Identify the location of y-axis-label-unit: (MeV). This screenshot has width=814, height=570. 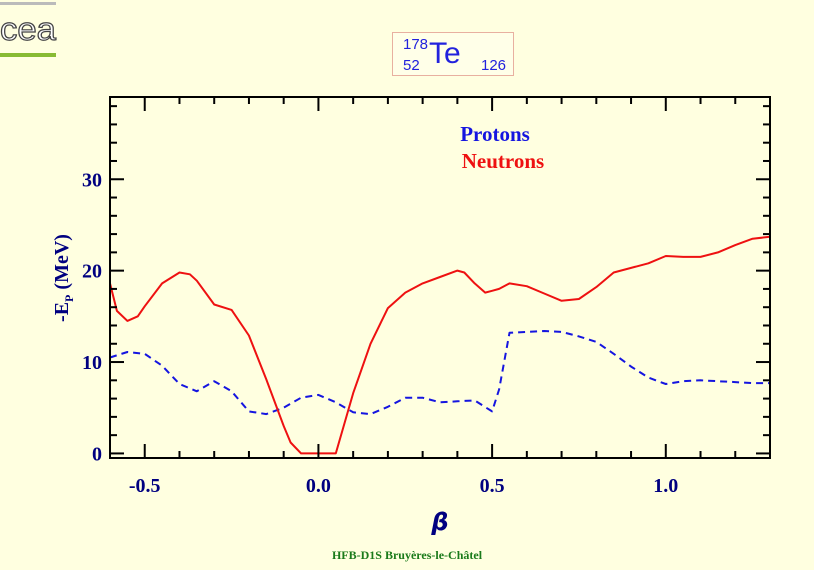
(62, 262).